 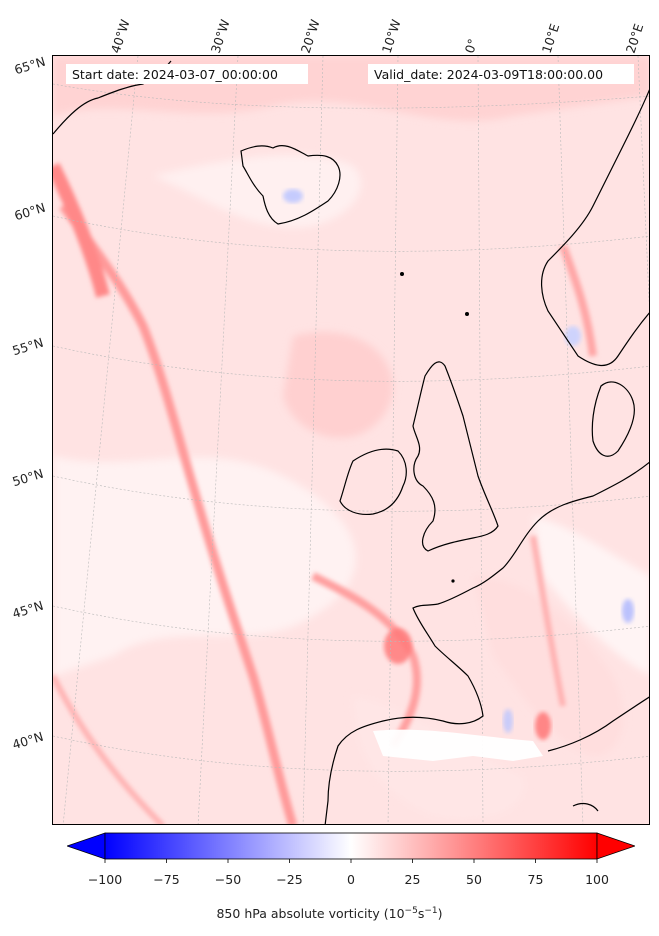 What do you see at coordinates (30, 211) in the screenshot?
I see `lat-label-60n: 60°N` at bounding box center [30, 211].